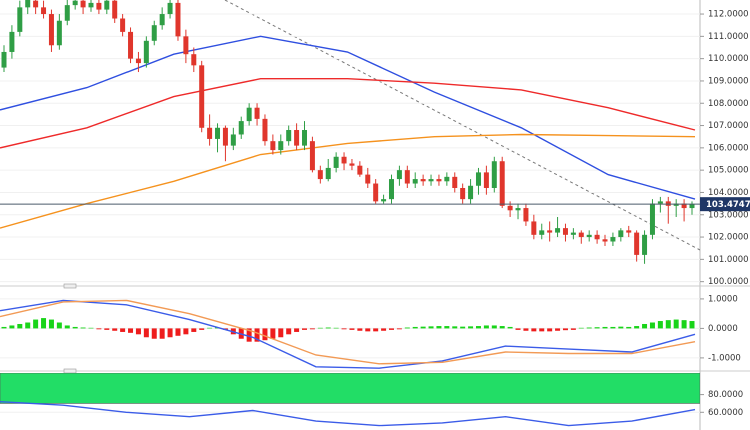 This screenshot has height=430, width=750. I want to click on y-tick-label: 106.0000, so click(728, 148).